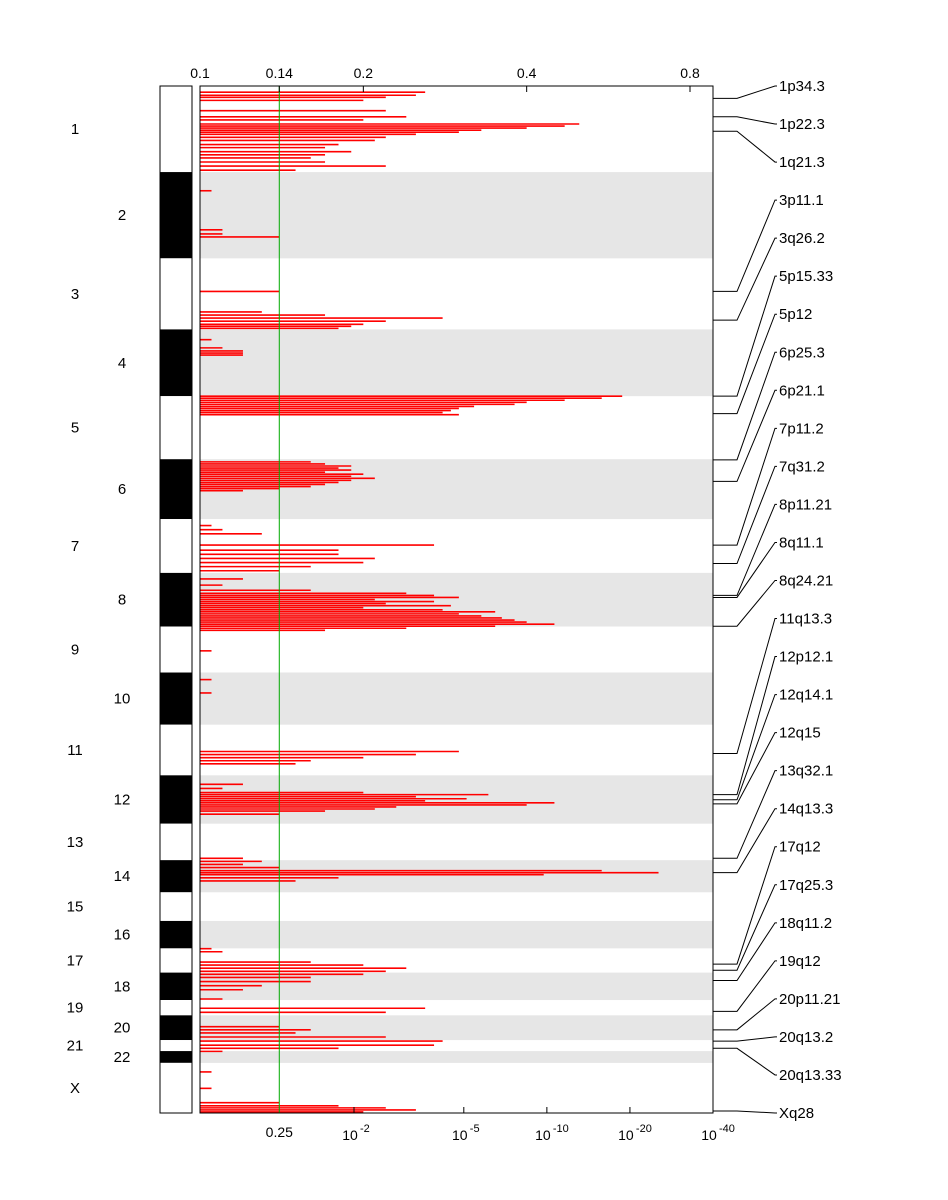 This screenshot has height=1200, width=948. I want to click on peak-label-11q13.3: 11q13.3, so click(805, 619).